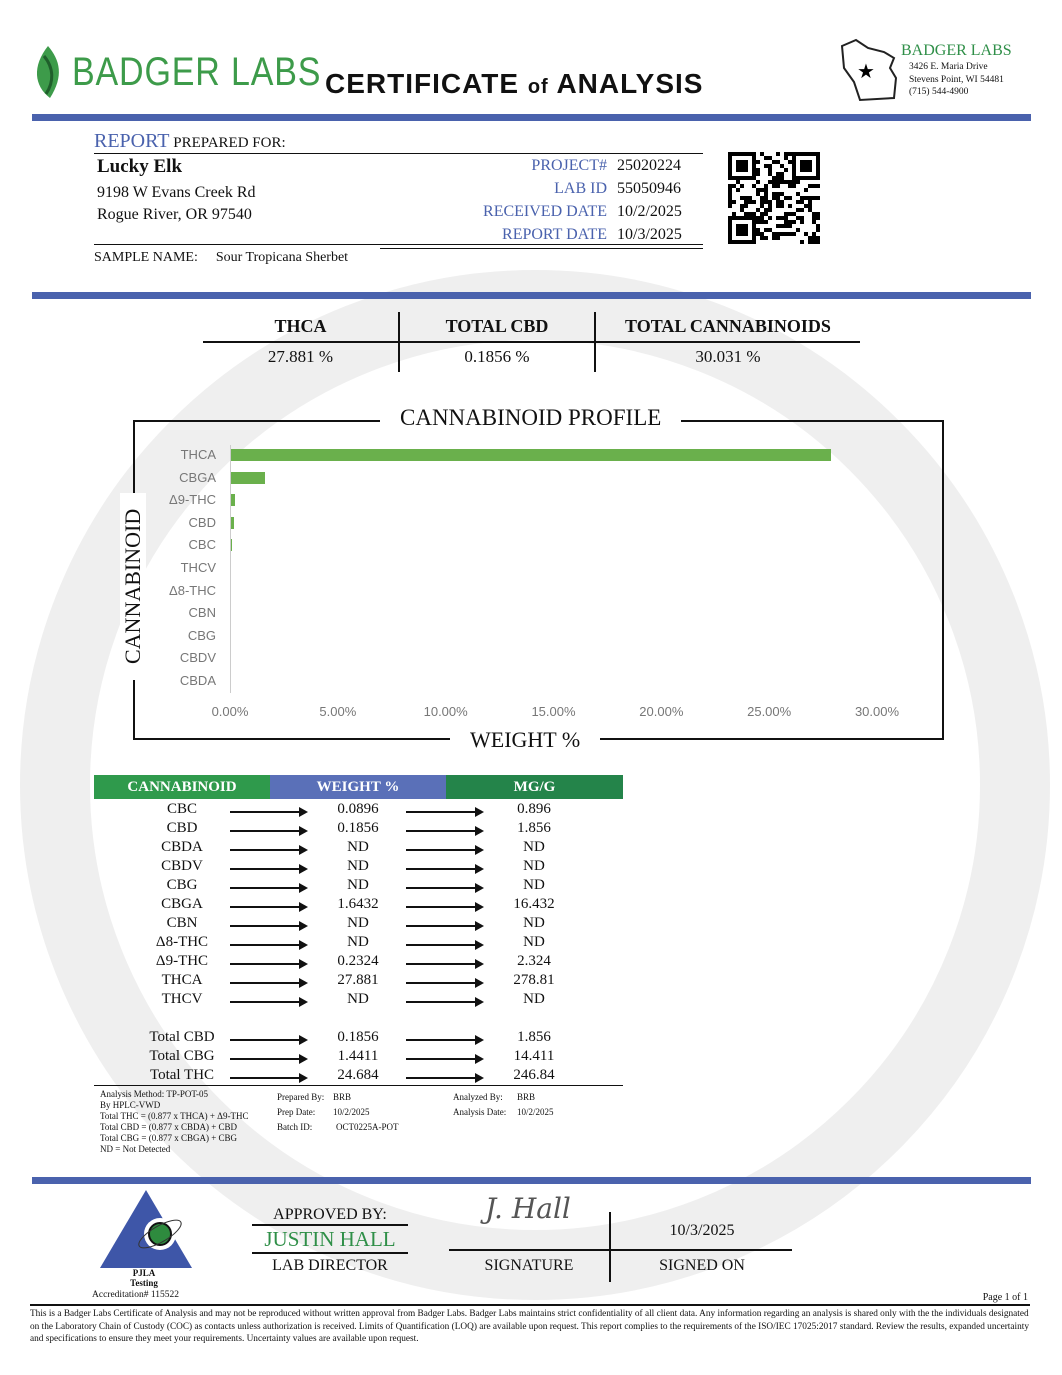 Image resolution: width=1062 pixels, height=1375 pixels. What do you see at coordinates (617, 188) in the screenshot?
I see `meta-row: LAB ID 55050946` at bounding box center [617, 188].